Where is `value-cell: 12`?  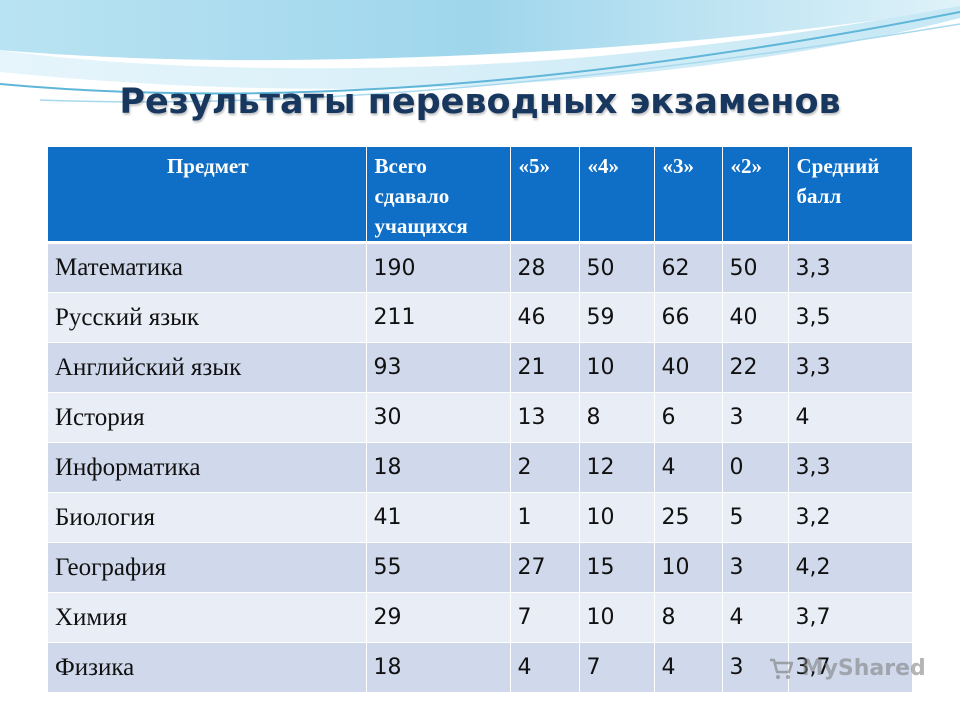 value-cell: 12 is located at coordinates (617, 467).